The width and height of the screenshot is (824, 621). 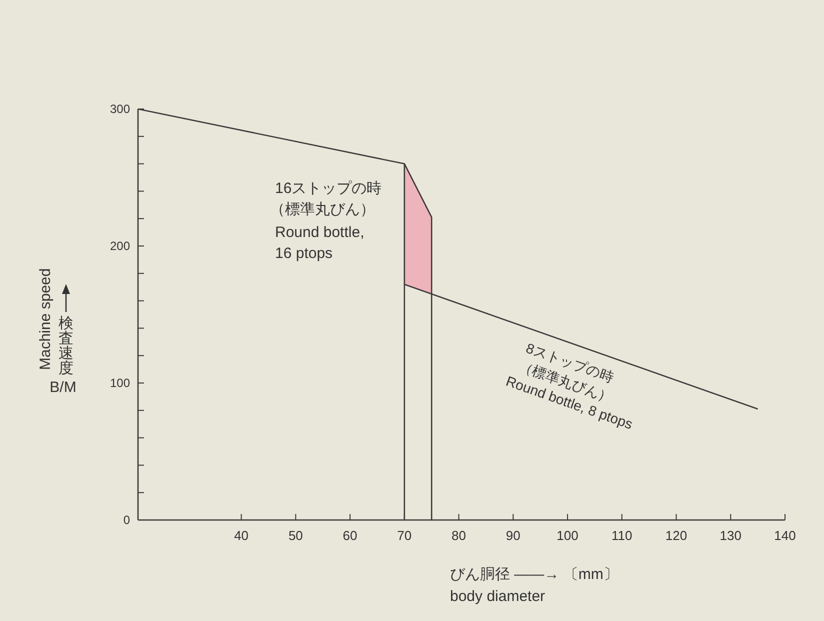 What do you see at coordinates (459, 535) in the screenshot?
I see `x-tick-label: 80` at bounding box center [459, 535].